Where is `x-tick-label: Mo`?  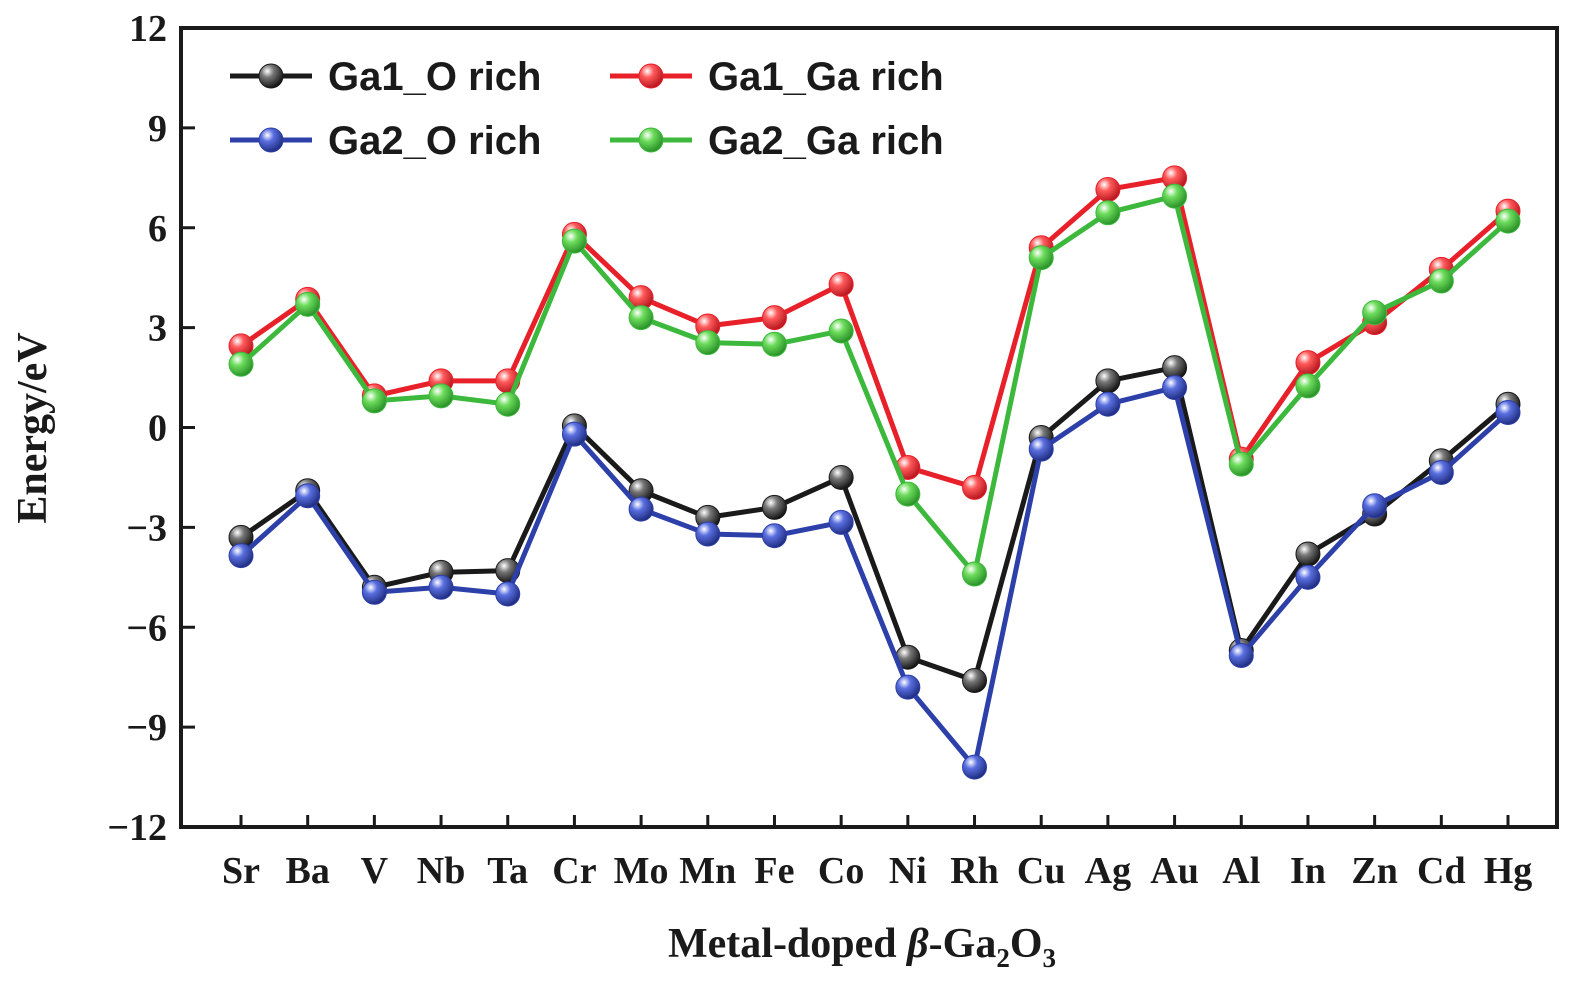 x-tick-label: Mo is located at coordinates (641, 871).